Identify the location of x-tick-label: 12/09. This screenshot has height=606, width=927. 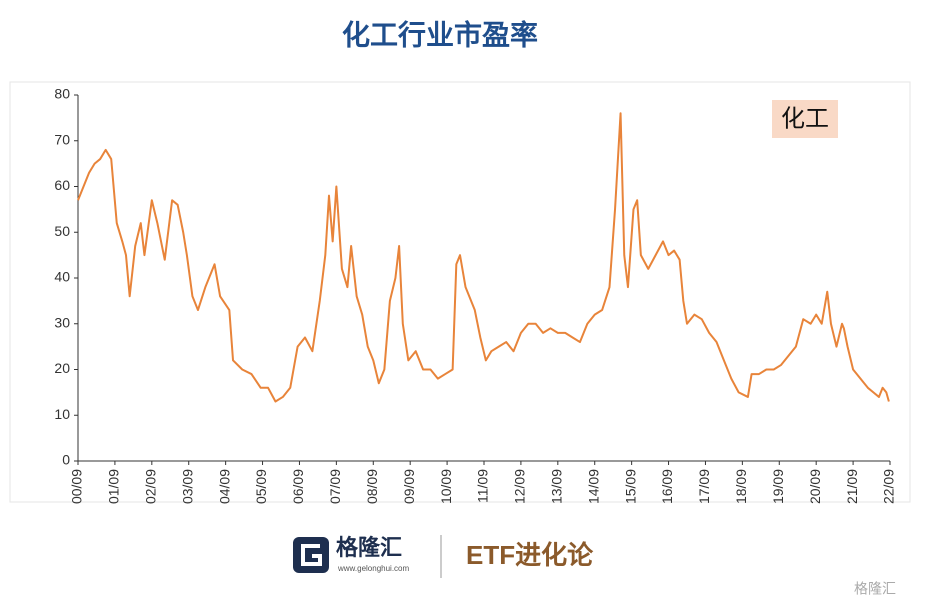
(520, 486).